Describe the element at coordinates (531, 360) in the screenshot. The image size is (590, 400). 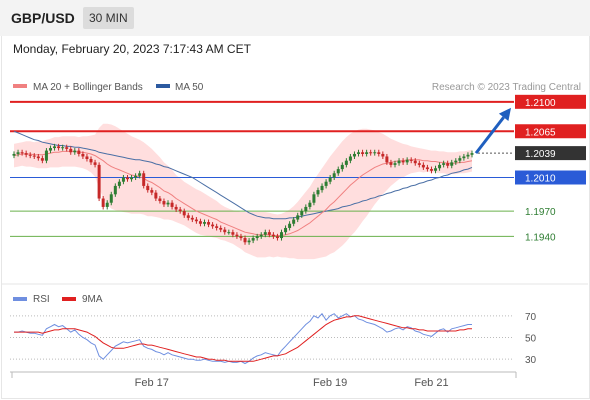
I see `rsi-tick-2: 30` at that location.